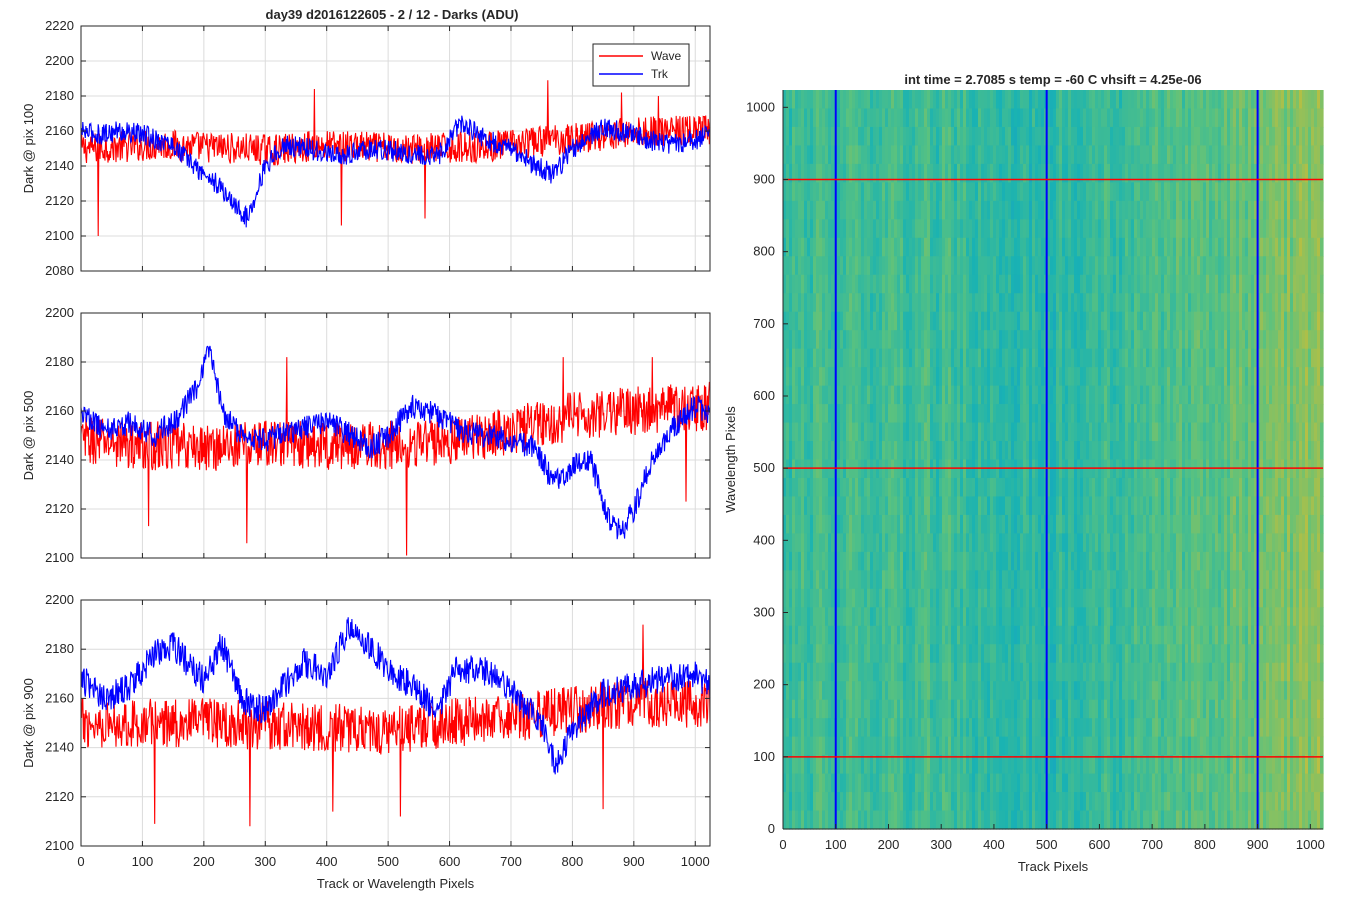  Describe the element at coordinates (764, 251) in the screenshot. I see `y-tick-label: 800` at that location.